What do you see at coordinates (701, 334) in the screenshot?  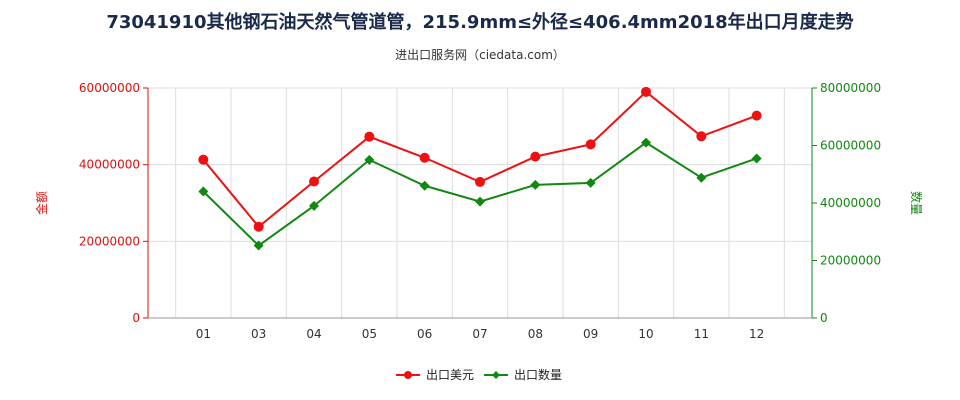 I see `x-axis-tick-label: 11` at bounding box center [701, 334].